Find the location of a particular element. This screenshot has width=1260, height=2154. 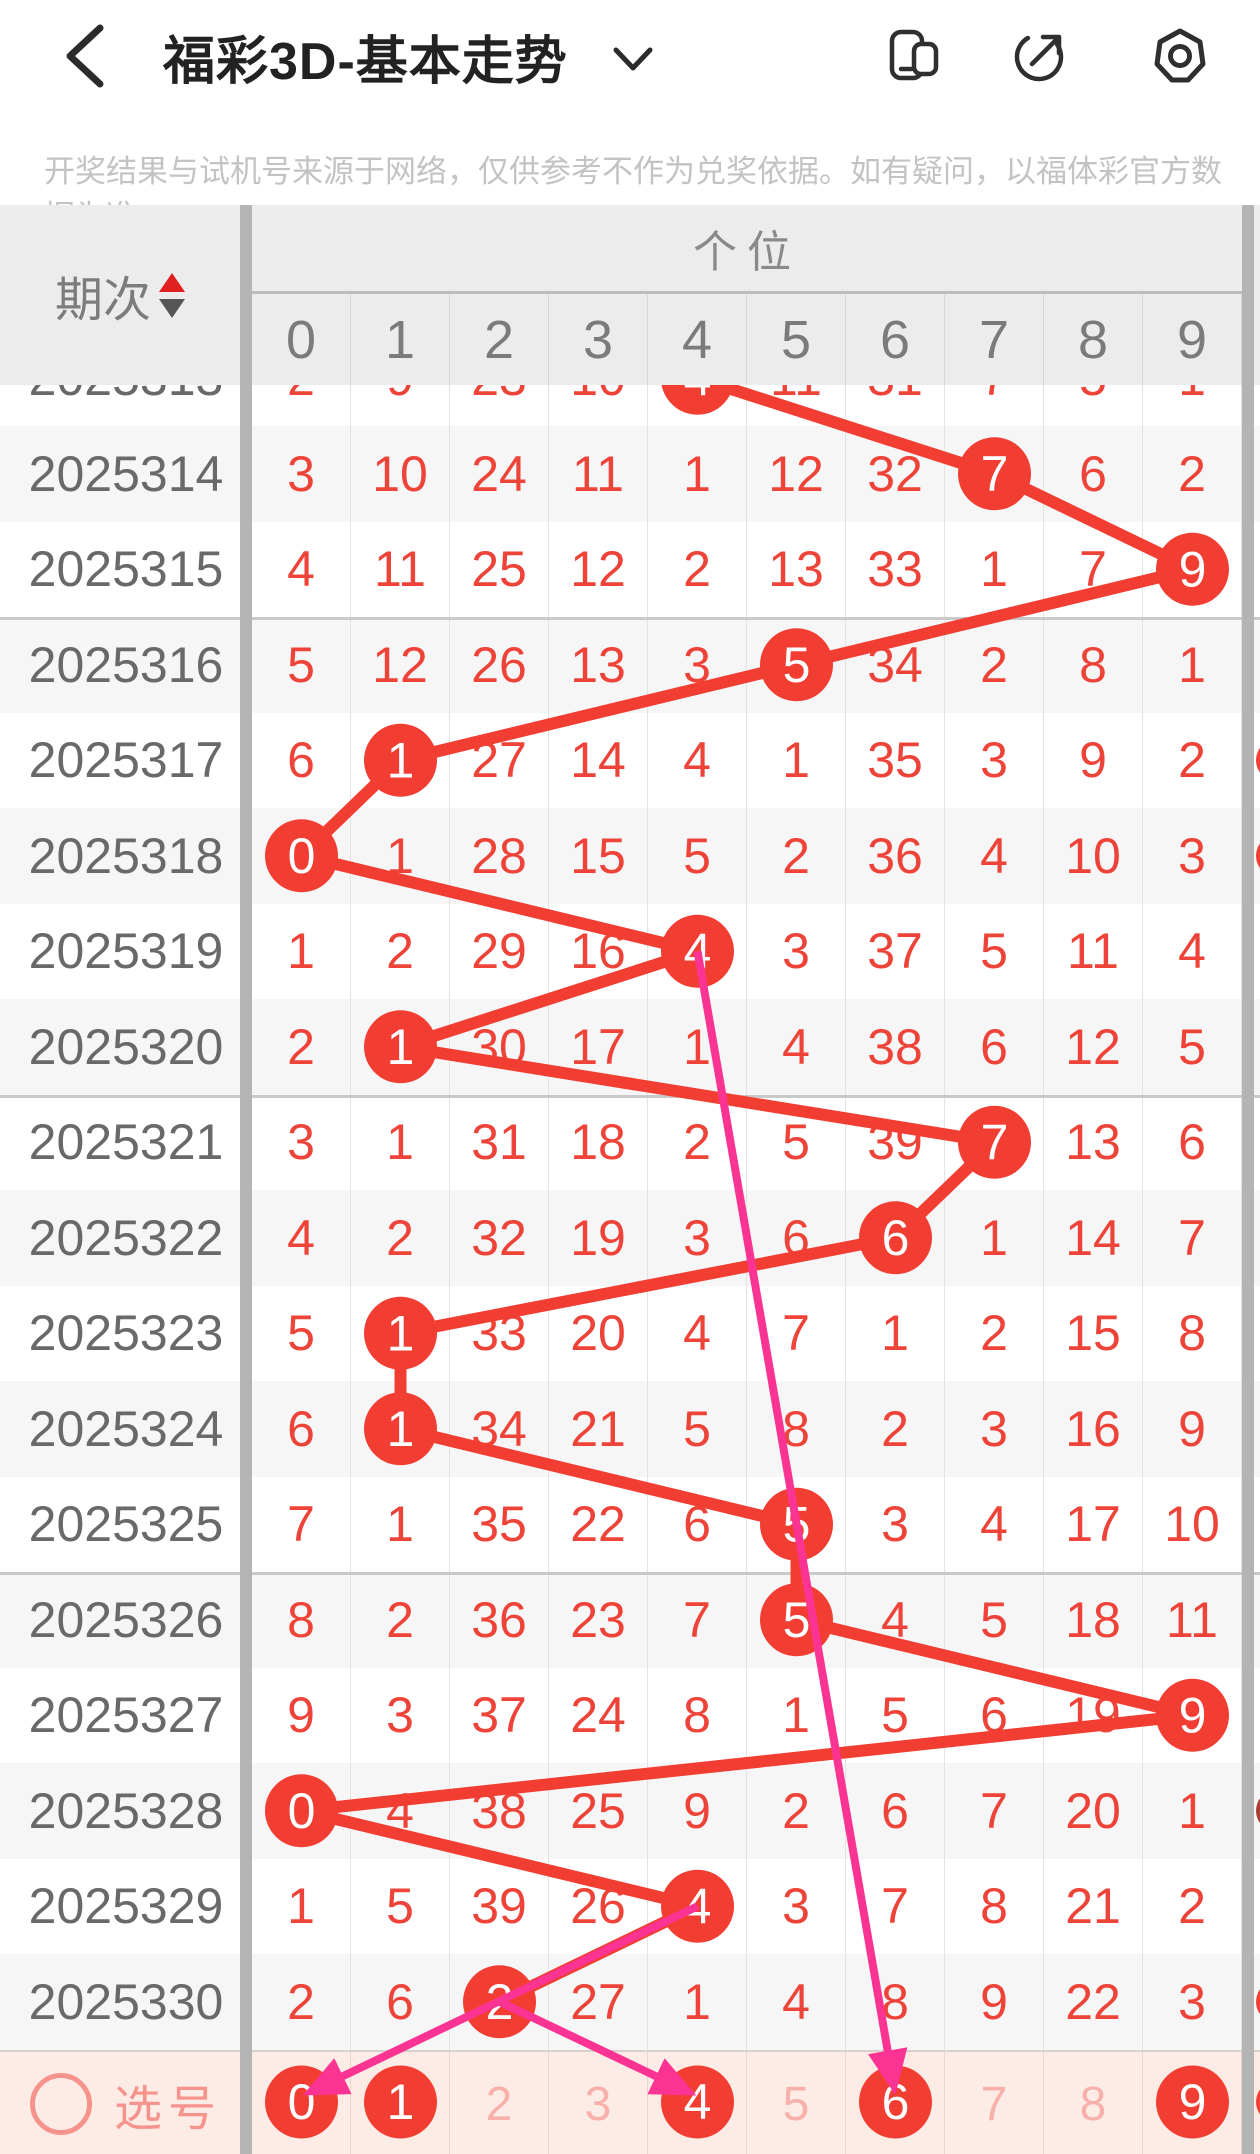

select-digit: 8 is located at coordinates (1093, 2102).